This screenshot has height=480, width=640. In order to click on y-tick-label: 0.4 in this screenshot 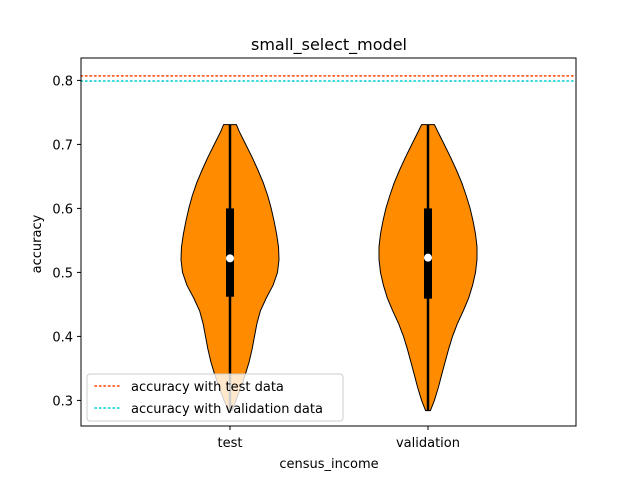, I will do `click(62, 337)`.